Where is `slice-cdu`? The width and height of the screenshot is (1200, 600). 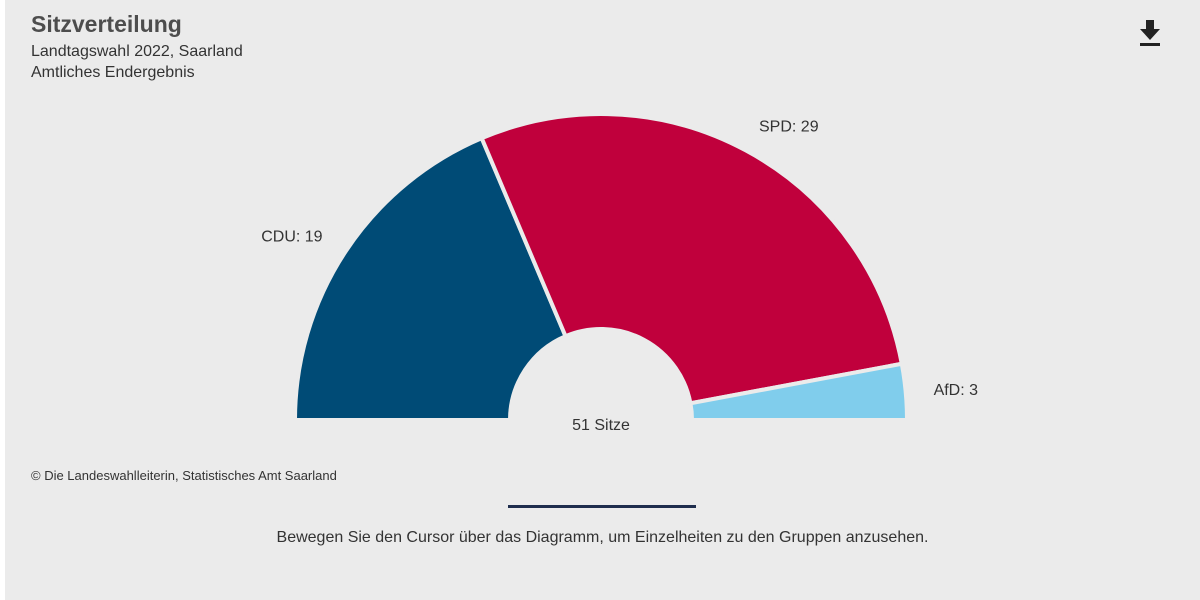
slice-cdu is located at coordinates (430, 278).